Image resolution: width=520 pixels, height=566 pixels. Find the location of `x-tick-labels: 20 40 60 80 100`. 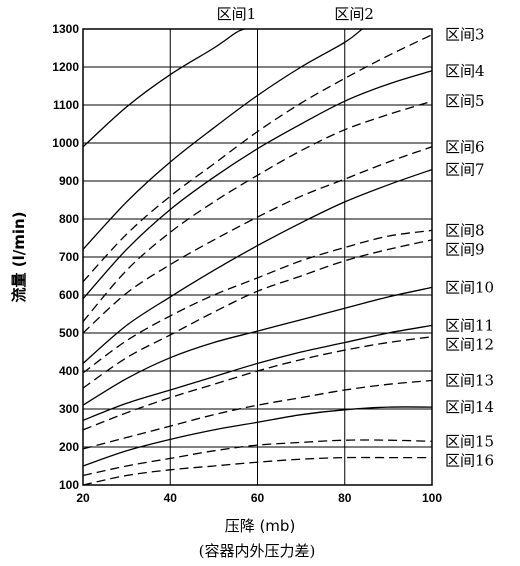

x-tick-labels: 20 40 60 80 100 is located at coordinates (259, 498).